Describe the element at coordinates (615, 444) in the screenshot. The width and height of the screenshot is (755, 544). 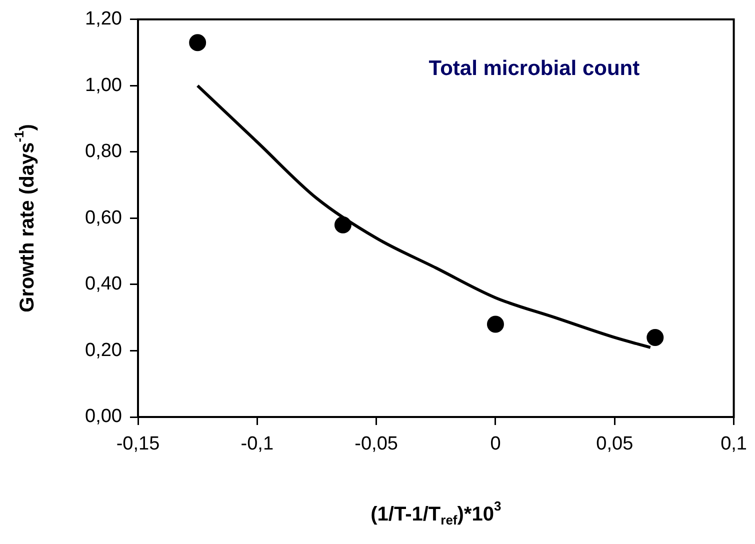
I see `x-tick-label: 0,05` at that location.